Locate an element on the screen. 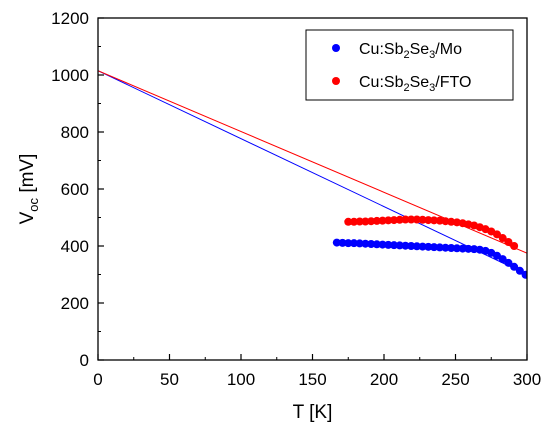  x-tick-label: 100 is located at coordinates (241, 379).